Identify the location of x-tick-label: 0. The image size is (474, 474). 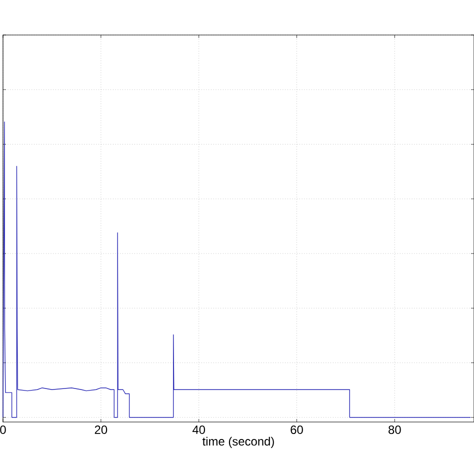
(3, 430).